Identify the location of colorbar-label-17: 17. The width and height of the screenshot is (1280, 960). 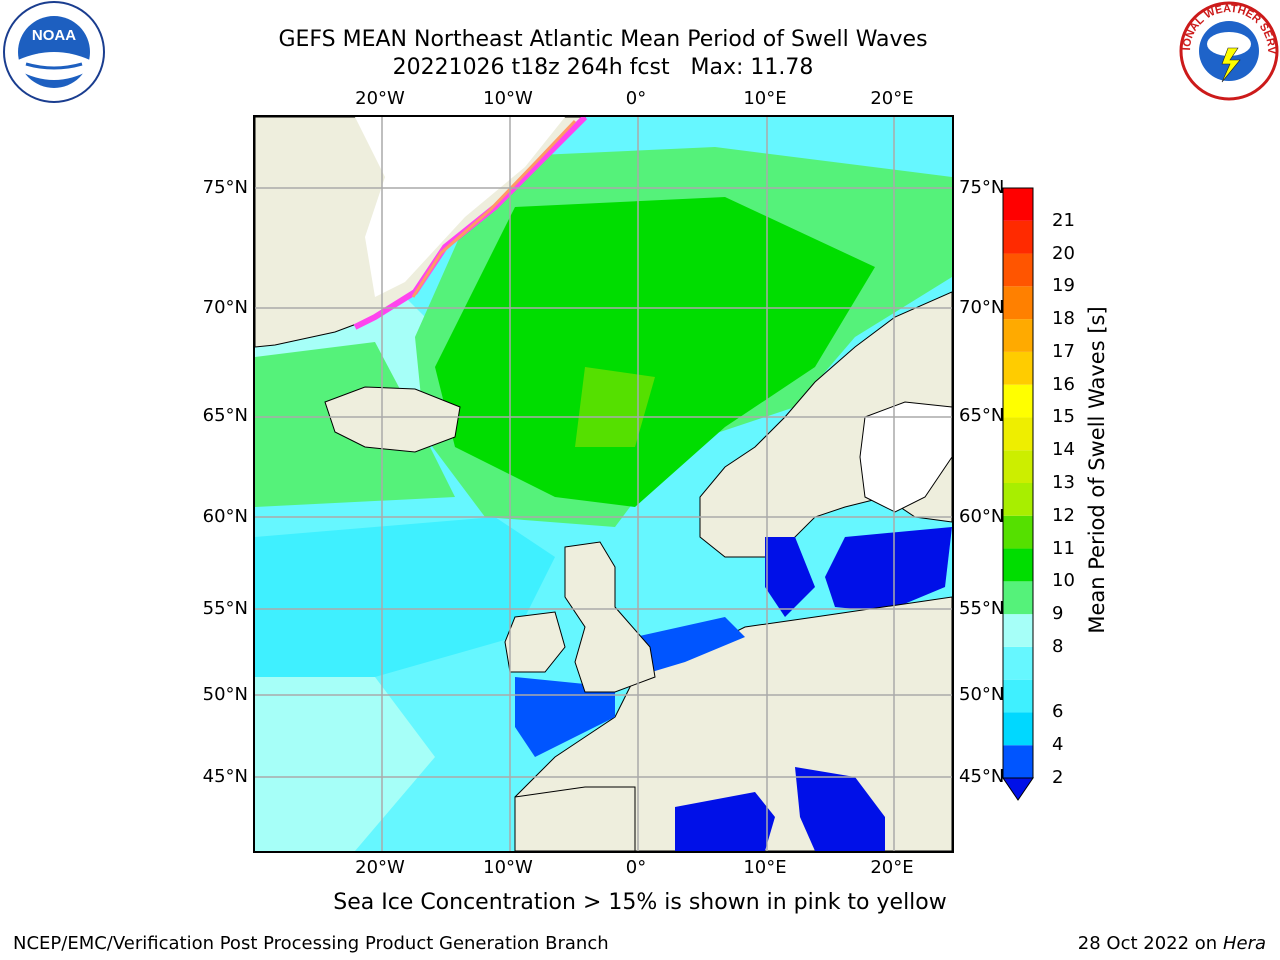
(1063, 351).